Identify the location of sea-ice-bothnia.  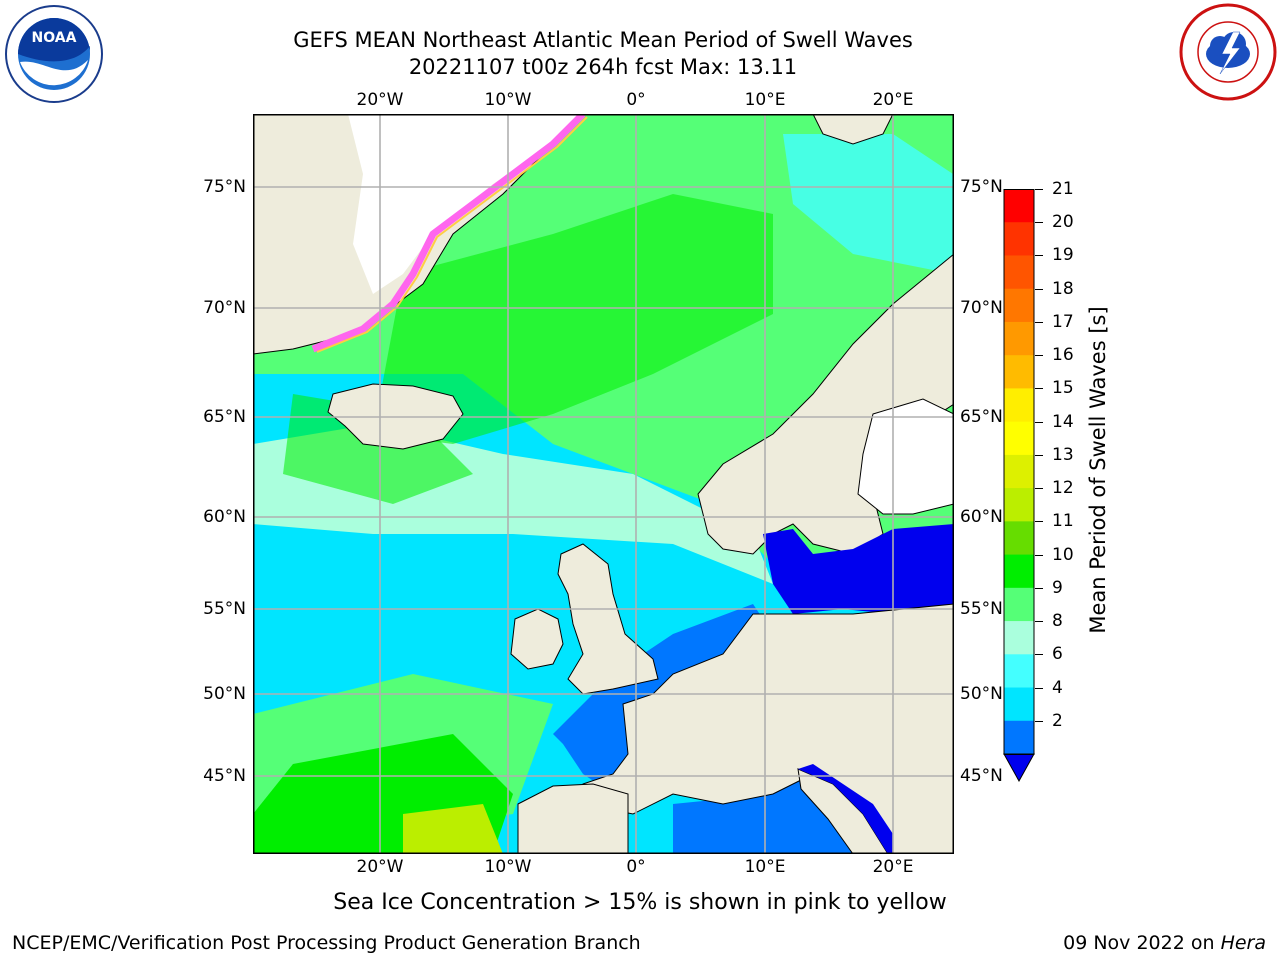
(905, 456).